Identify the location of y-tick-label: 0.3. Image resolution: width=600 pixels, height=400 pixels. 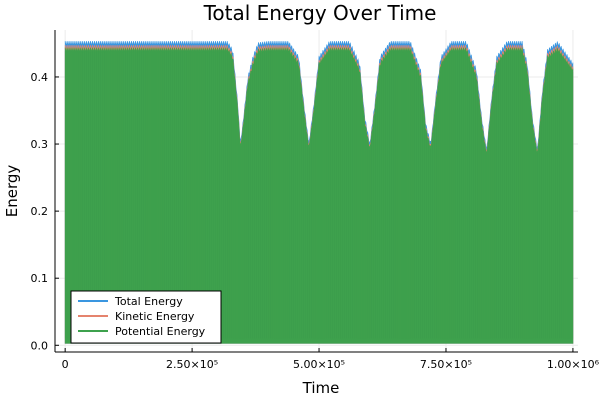
(40, 144).